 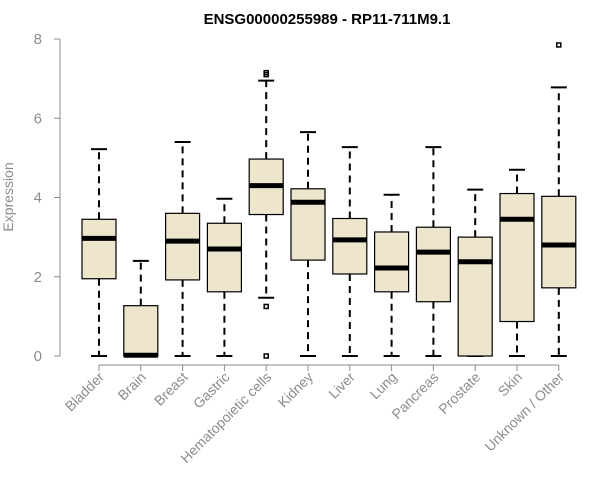 What do you see at coordinates (131, 386) in the screenshot?
I see `x-tick-label: Brain` at bounding box center [131, 386].